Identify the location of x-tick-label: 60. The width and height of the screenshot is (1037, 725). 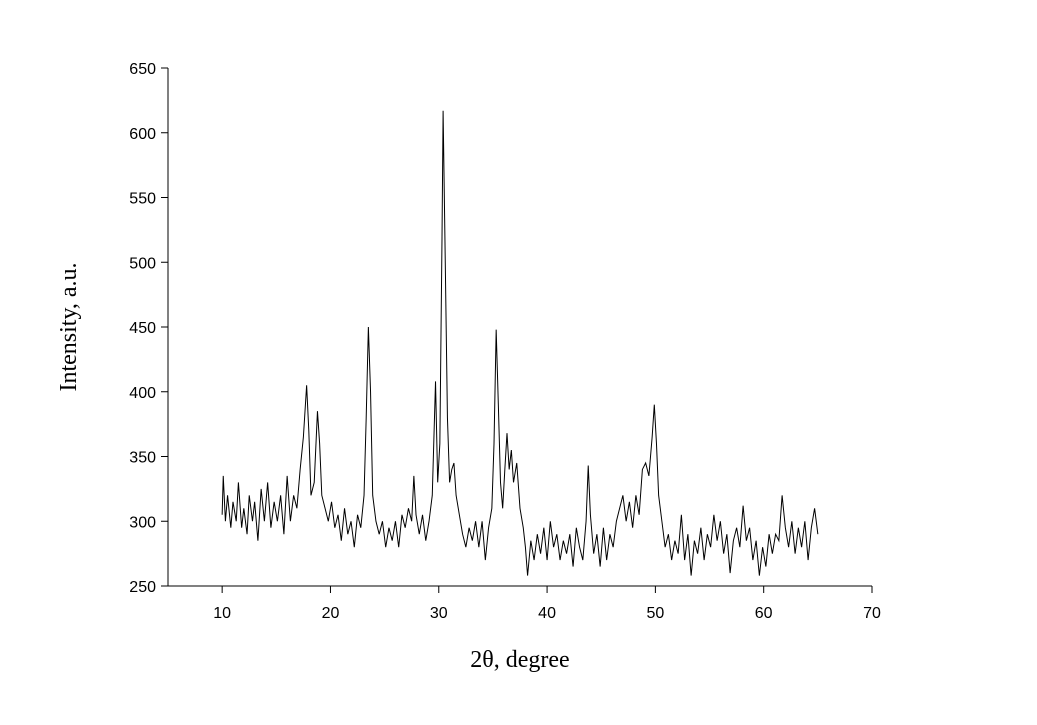
(764, 613).